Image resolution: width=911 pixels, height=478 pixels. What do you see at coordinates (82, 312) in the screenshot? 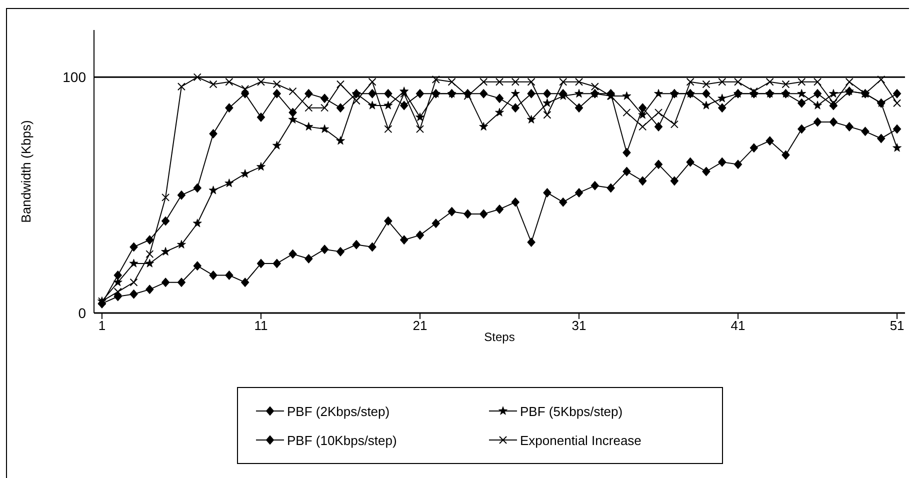
I see `y-tick-label: 0` at bounding box center [82, 312].